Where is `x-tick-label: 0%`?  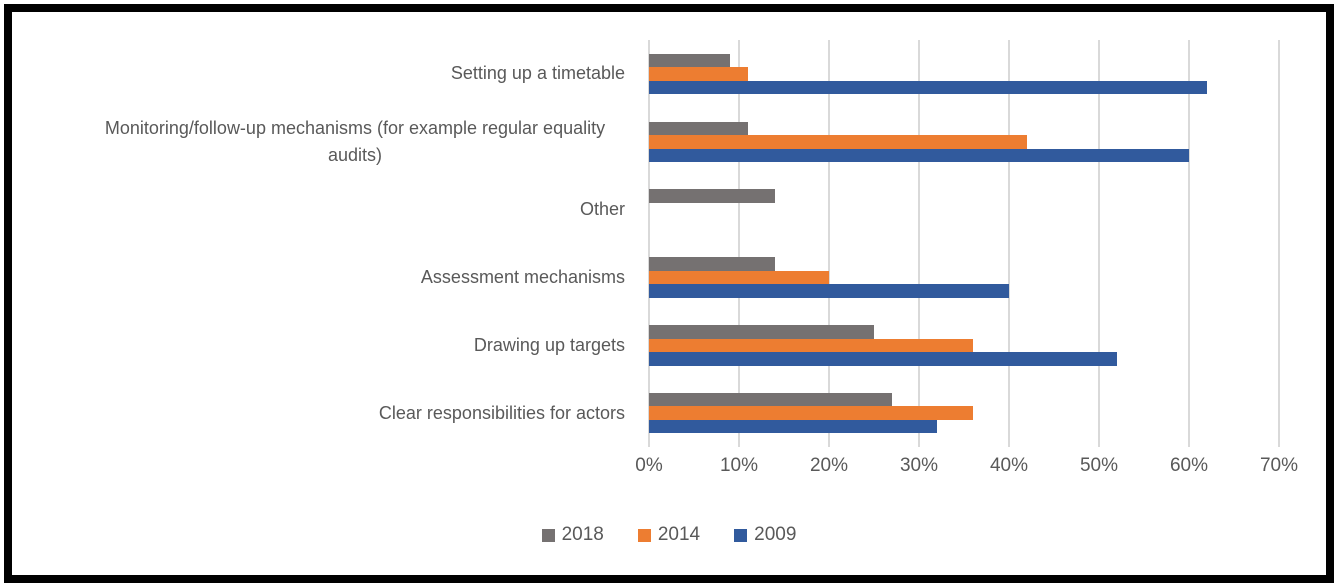 x-tick-label: 0% is located at coordinates (649, 465).